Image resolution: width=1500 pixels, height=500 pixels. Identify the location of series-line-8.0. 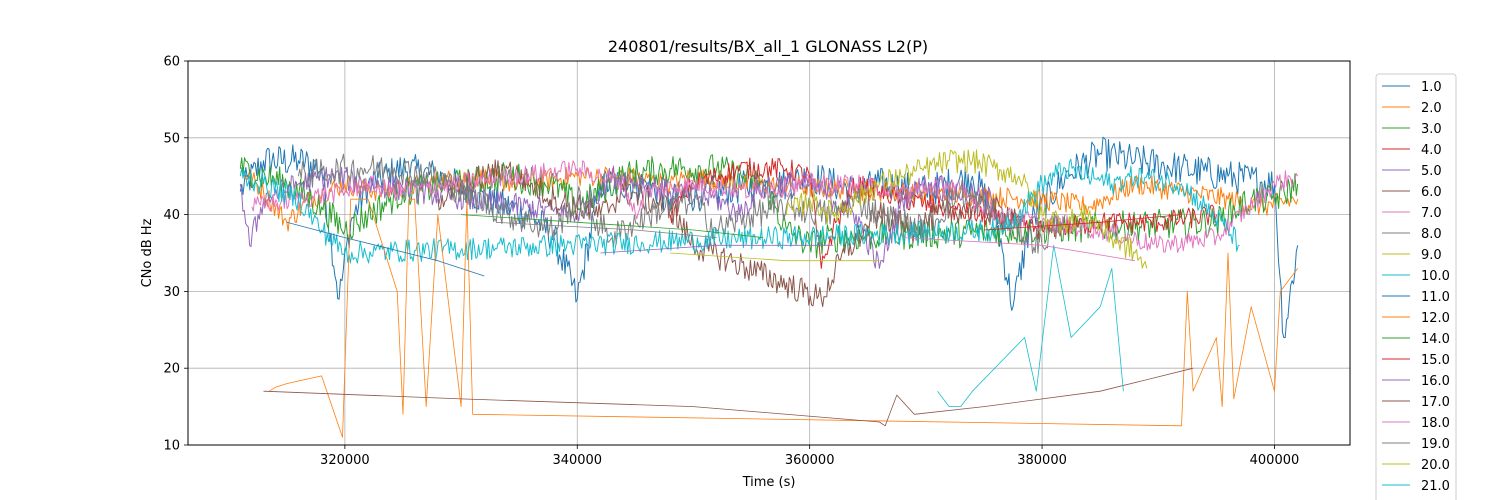
(681, 203).